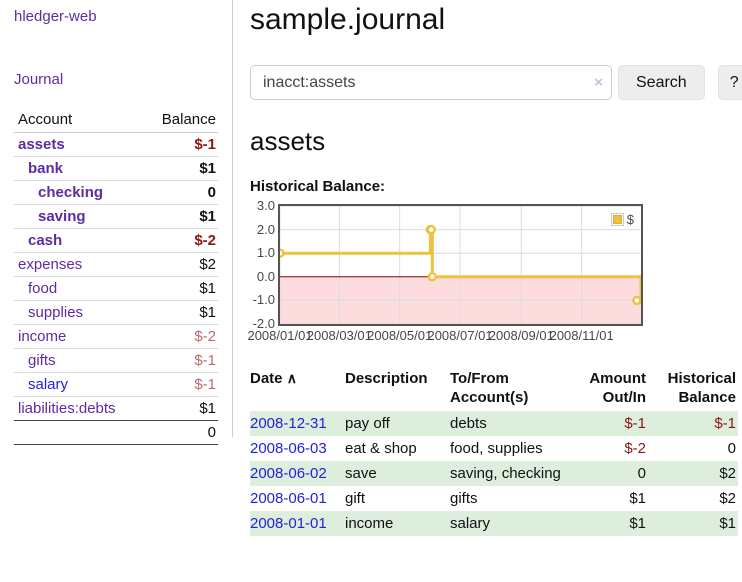  I want to click on sidebar-account-link: saving, so click(62, 216).